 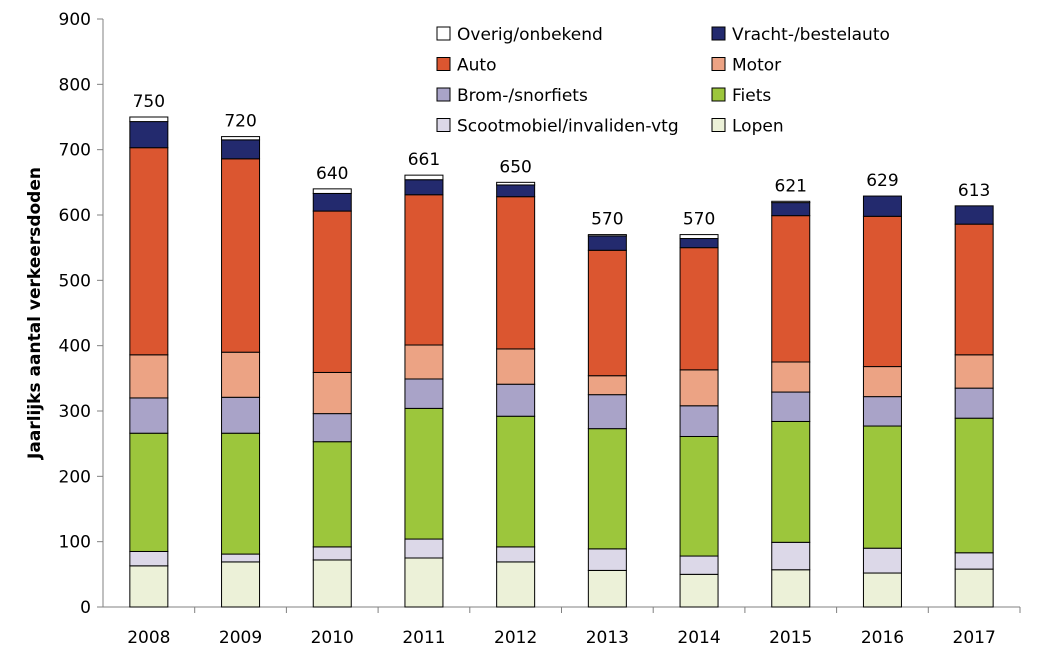 What do you see at coordinates (882, 411) in the screenshot?
I see `bar-2016-brom-snorfiets` at bounding box center [882, 411].